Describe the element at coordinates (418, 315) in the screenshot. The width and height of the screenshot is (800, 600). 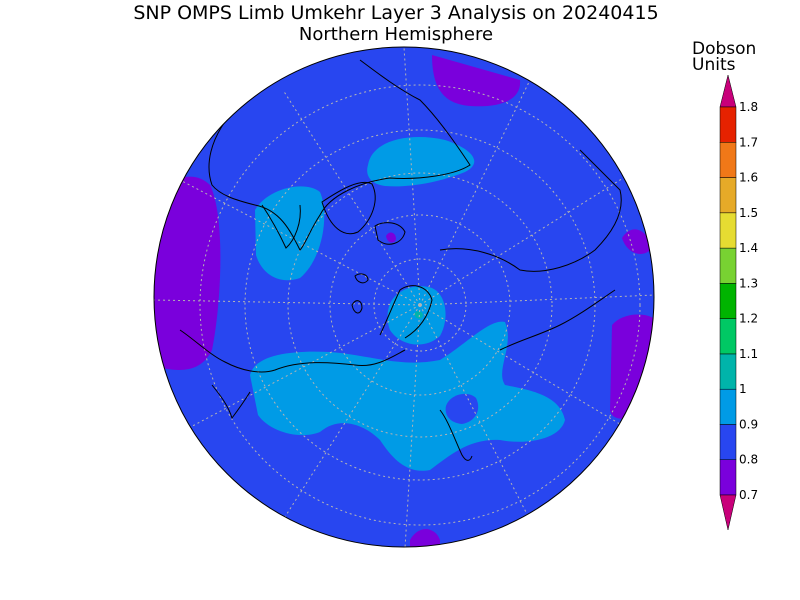
I see `elevated-ozone-spot-pole` at that location.